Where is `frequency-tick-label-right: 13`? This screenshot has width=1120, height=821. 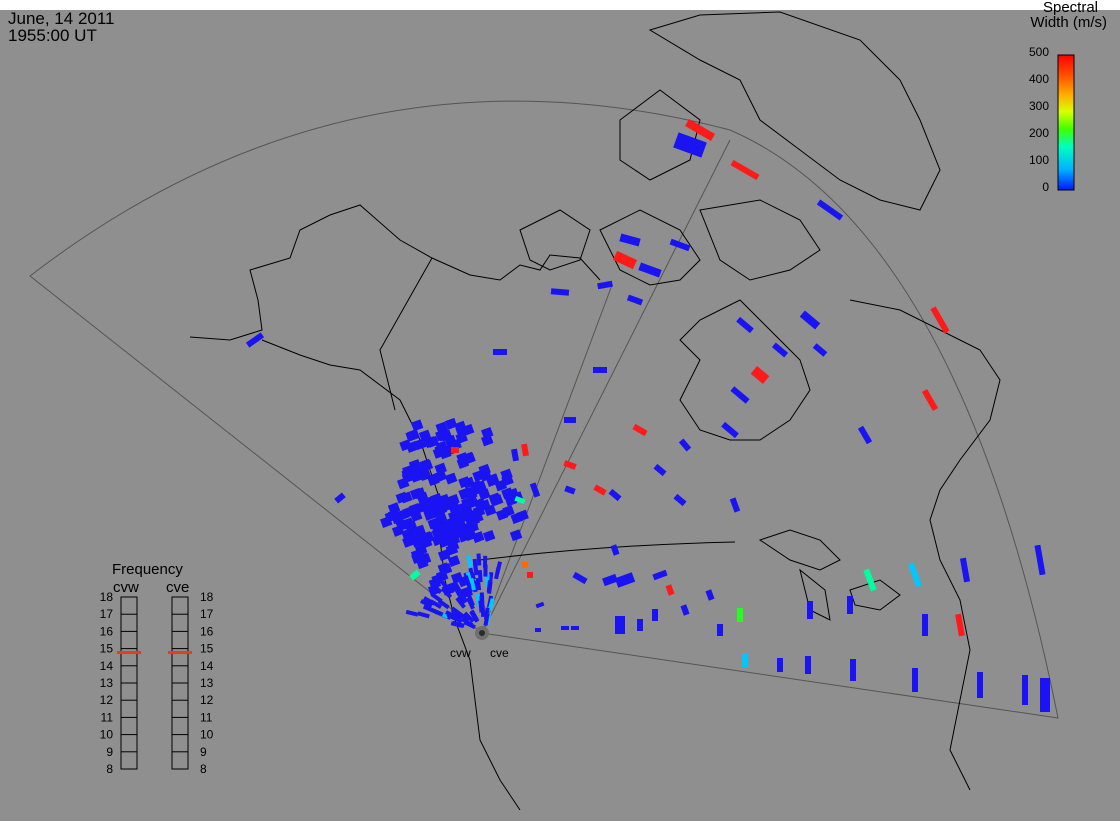 frequency-tick-label-right: 13 is located at coordinates (207, 683).